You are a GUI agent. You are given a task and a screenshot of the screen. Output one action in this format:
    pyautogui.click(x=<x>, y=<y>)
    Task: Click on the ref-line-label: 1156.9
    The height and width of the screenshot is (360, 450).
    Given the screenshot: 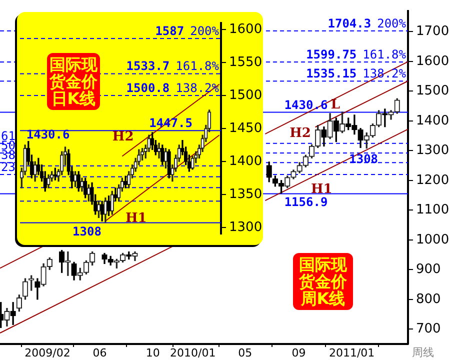 What is the action you would take?
    pyautogui.click(x=306, y=202)
    